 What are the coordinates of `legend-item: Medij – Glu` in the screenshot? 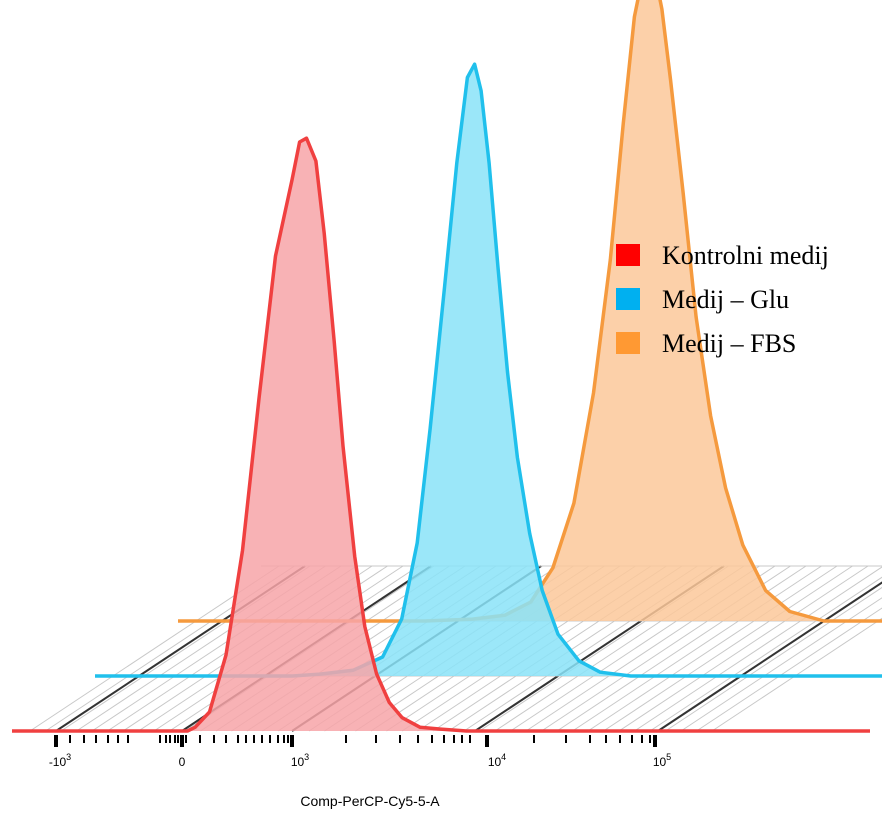 It's located at (702, 299).